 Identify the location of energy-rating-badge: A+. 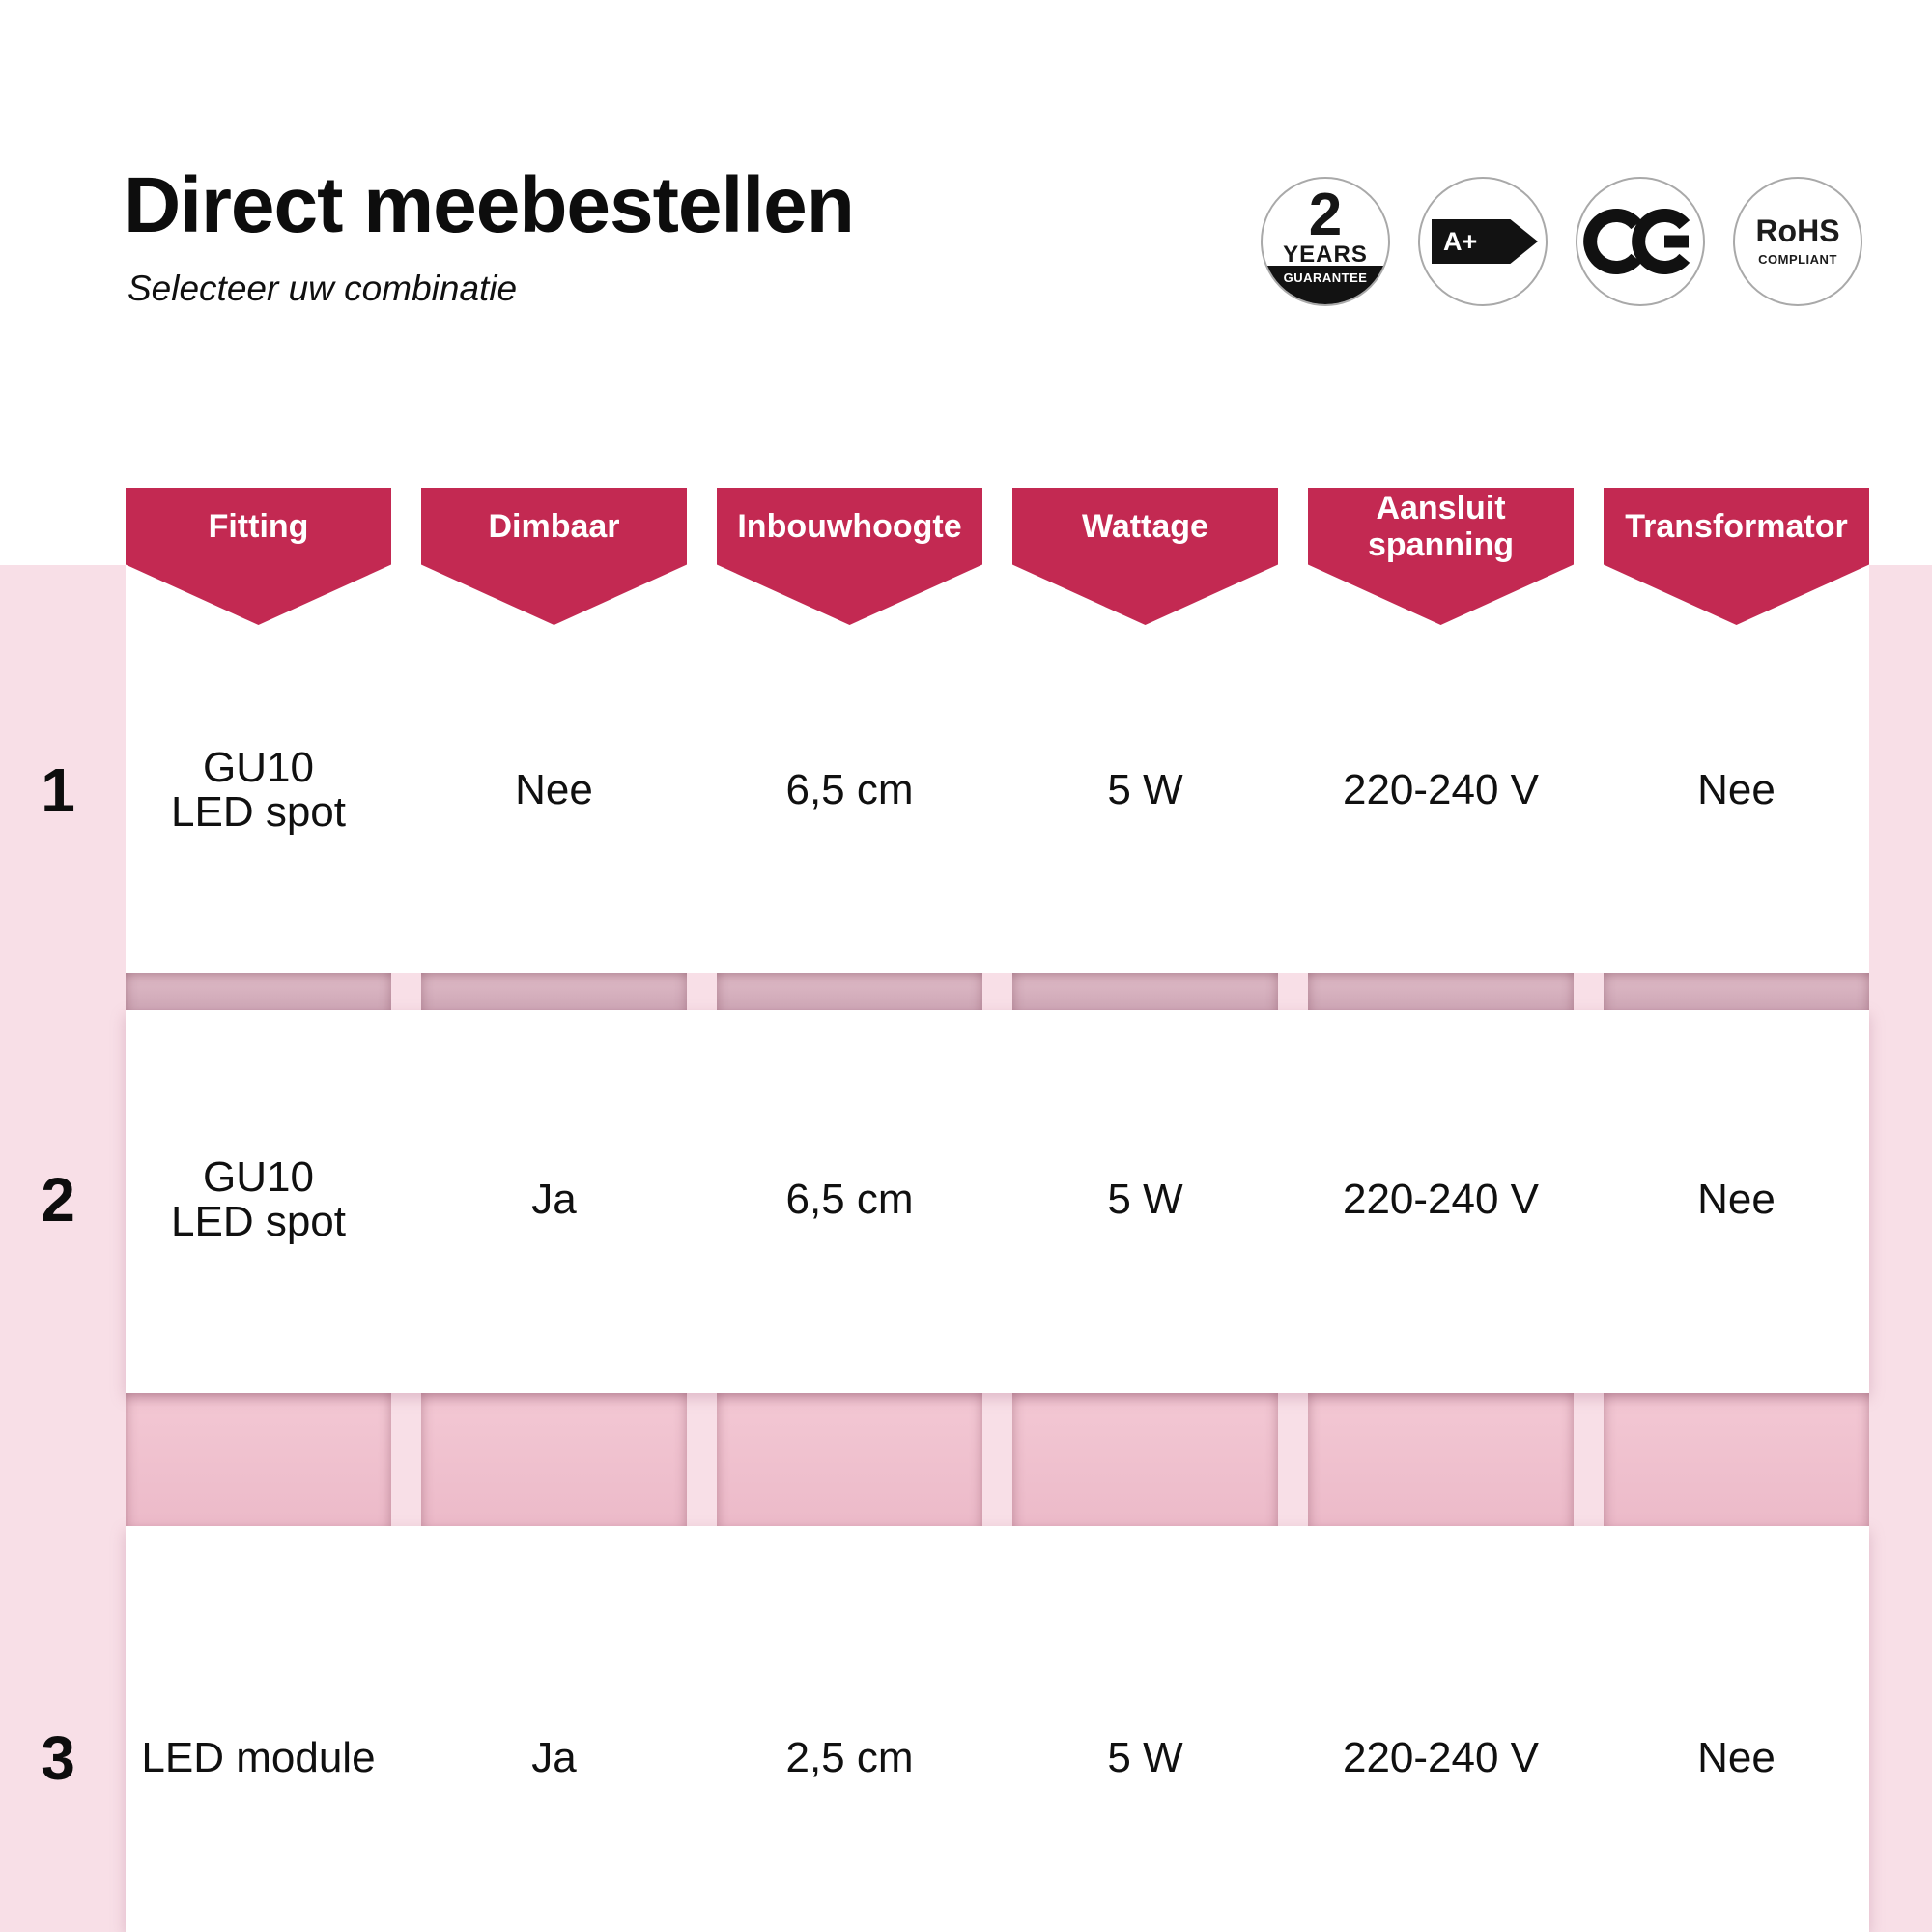
(1483, 241).